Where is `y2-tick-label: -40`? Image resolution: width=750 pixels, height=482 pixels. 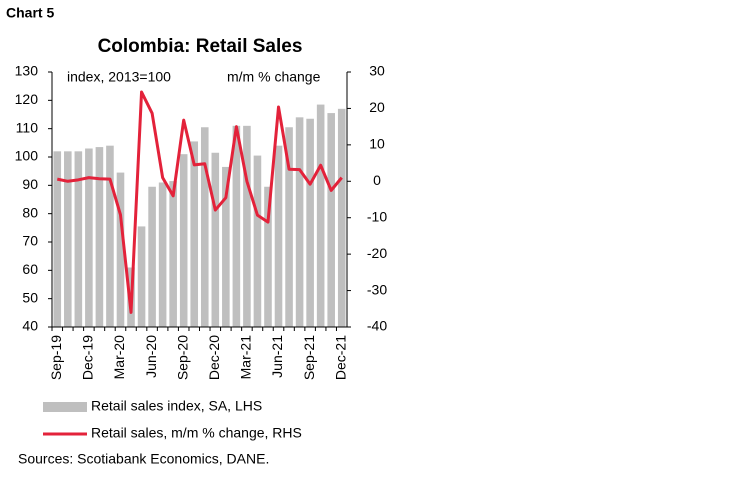
y2-tick-label: -40 is located at coordinates (377, 326).